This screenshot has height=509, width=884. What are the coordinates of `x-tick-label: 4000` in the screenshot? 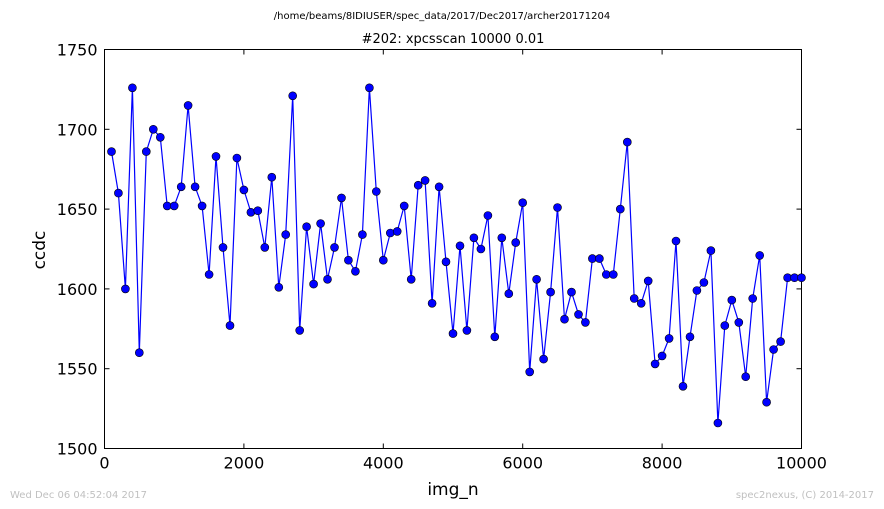 It's located at (383, 463).